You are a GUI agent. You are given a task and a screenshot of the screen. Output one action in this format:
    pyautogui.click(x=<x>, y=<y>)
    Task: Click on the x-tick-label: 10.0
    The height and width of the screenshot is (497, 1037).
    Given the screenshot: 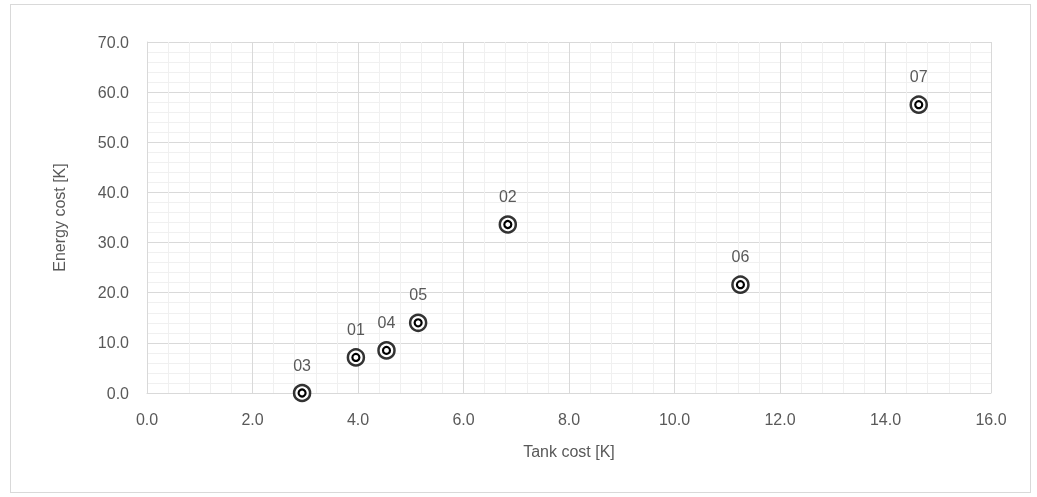 What is the action you would take?
    pyautogui.click(x=674, y=419)
    